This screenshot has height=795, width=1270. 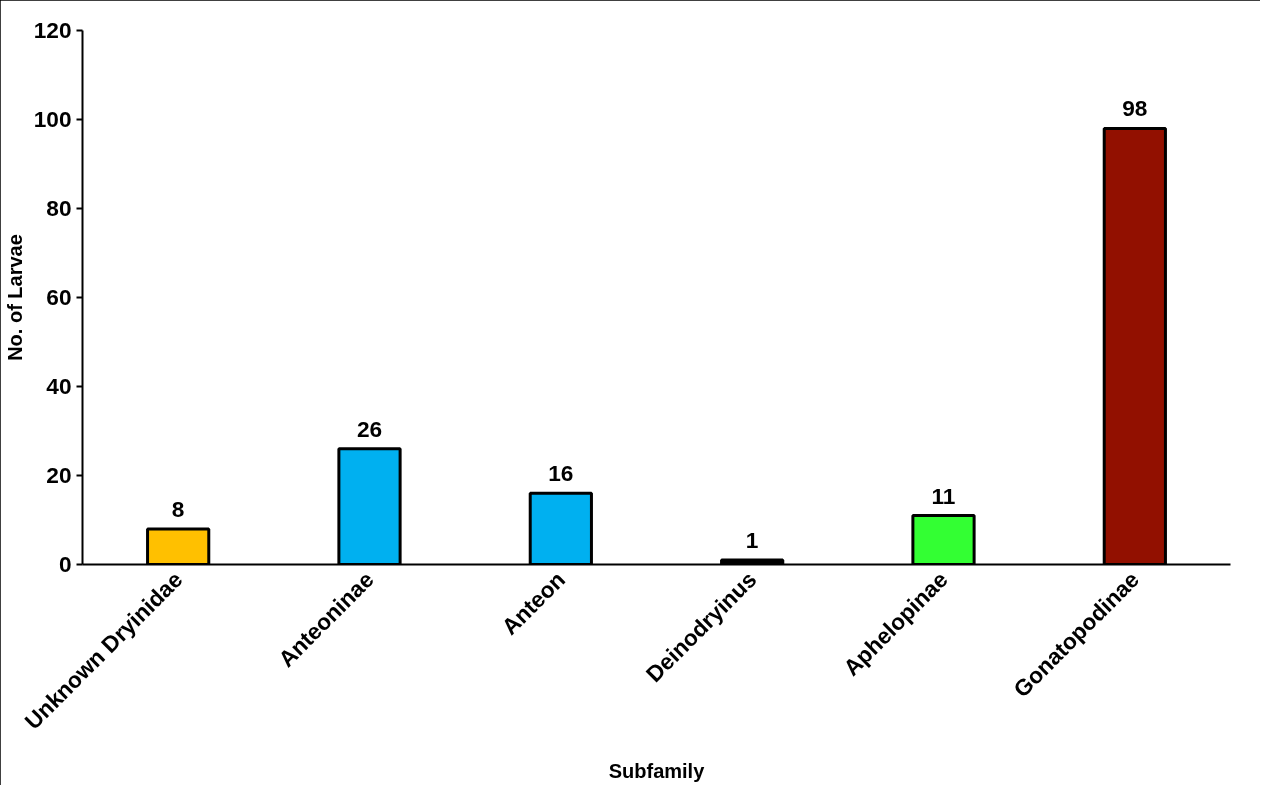 I want to click on y-tick-label: 40, so click(x=59, y=386).